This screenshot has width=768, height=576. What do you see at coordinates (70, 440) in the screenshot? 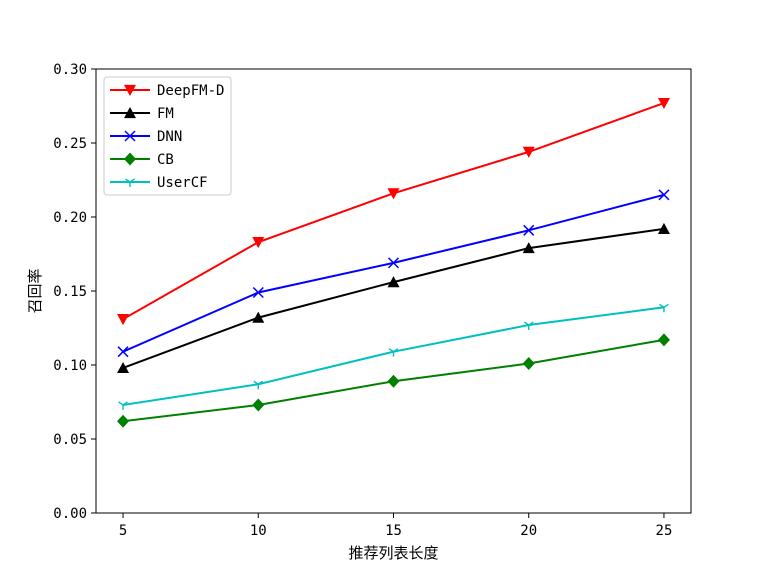
I see `y-tick-label: 0.05` at bounding box center [70, 440].